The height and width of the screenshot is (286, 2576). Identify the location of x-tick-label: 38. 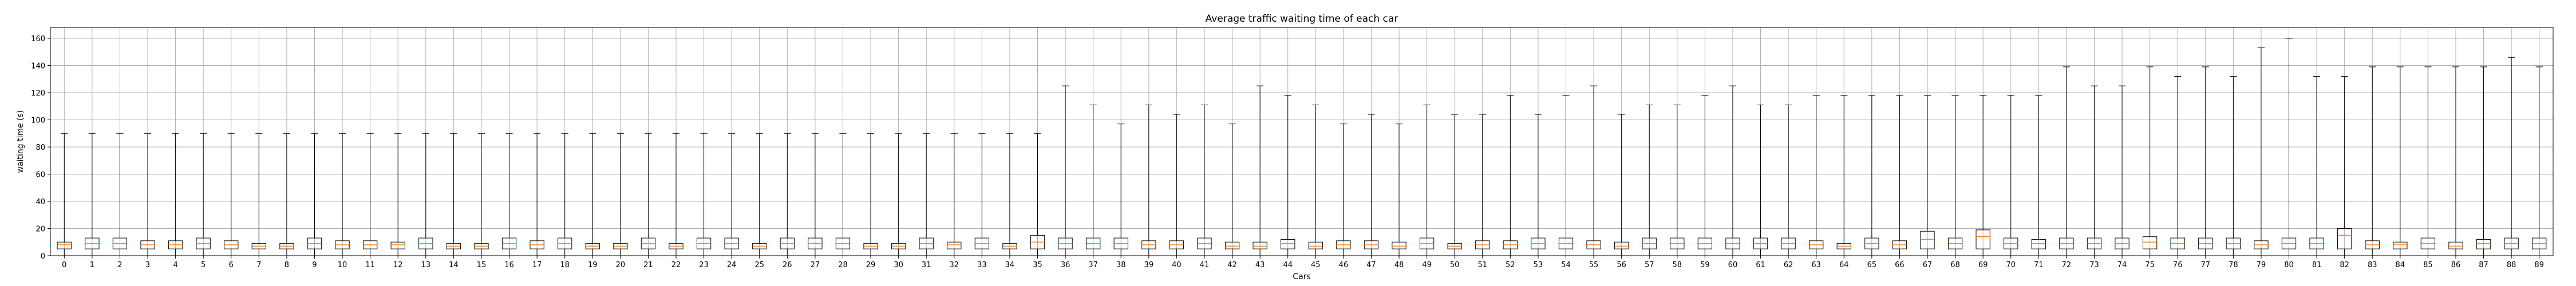
(1121, 265).